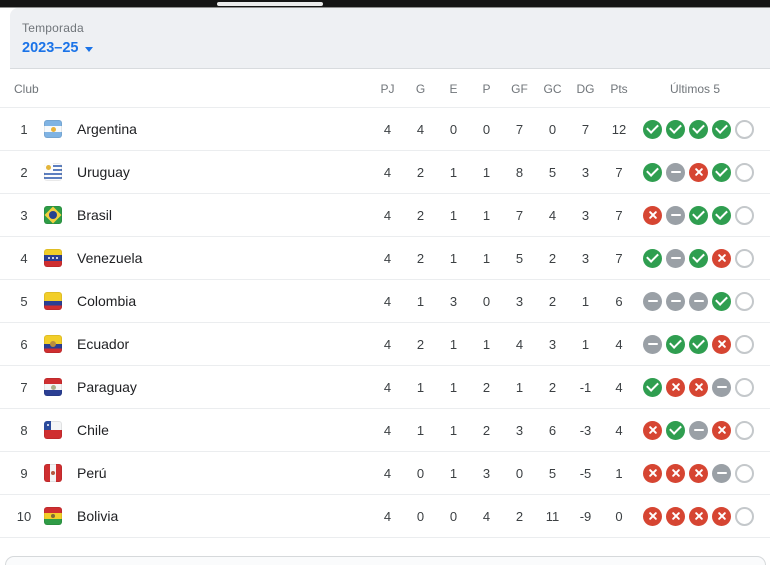 The image size is (770, 565). Describe the element at coordinates (552, 516) in the screenshot. I see `stat-gc: 11` at that location.